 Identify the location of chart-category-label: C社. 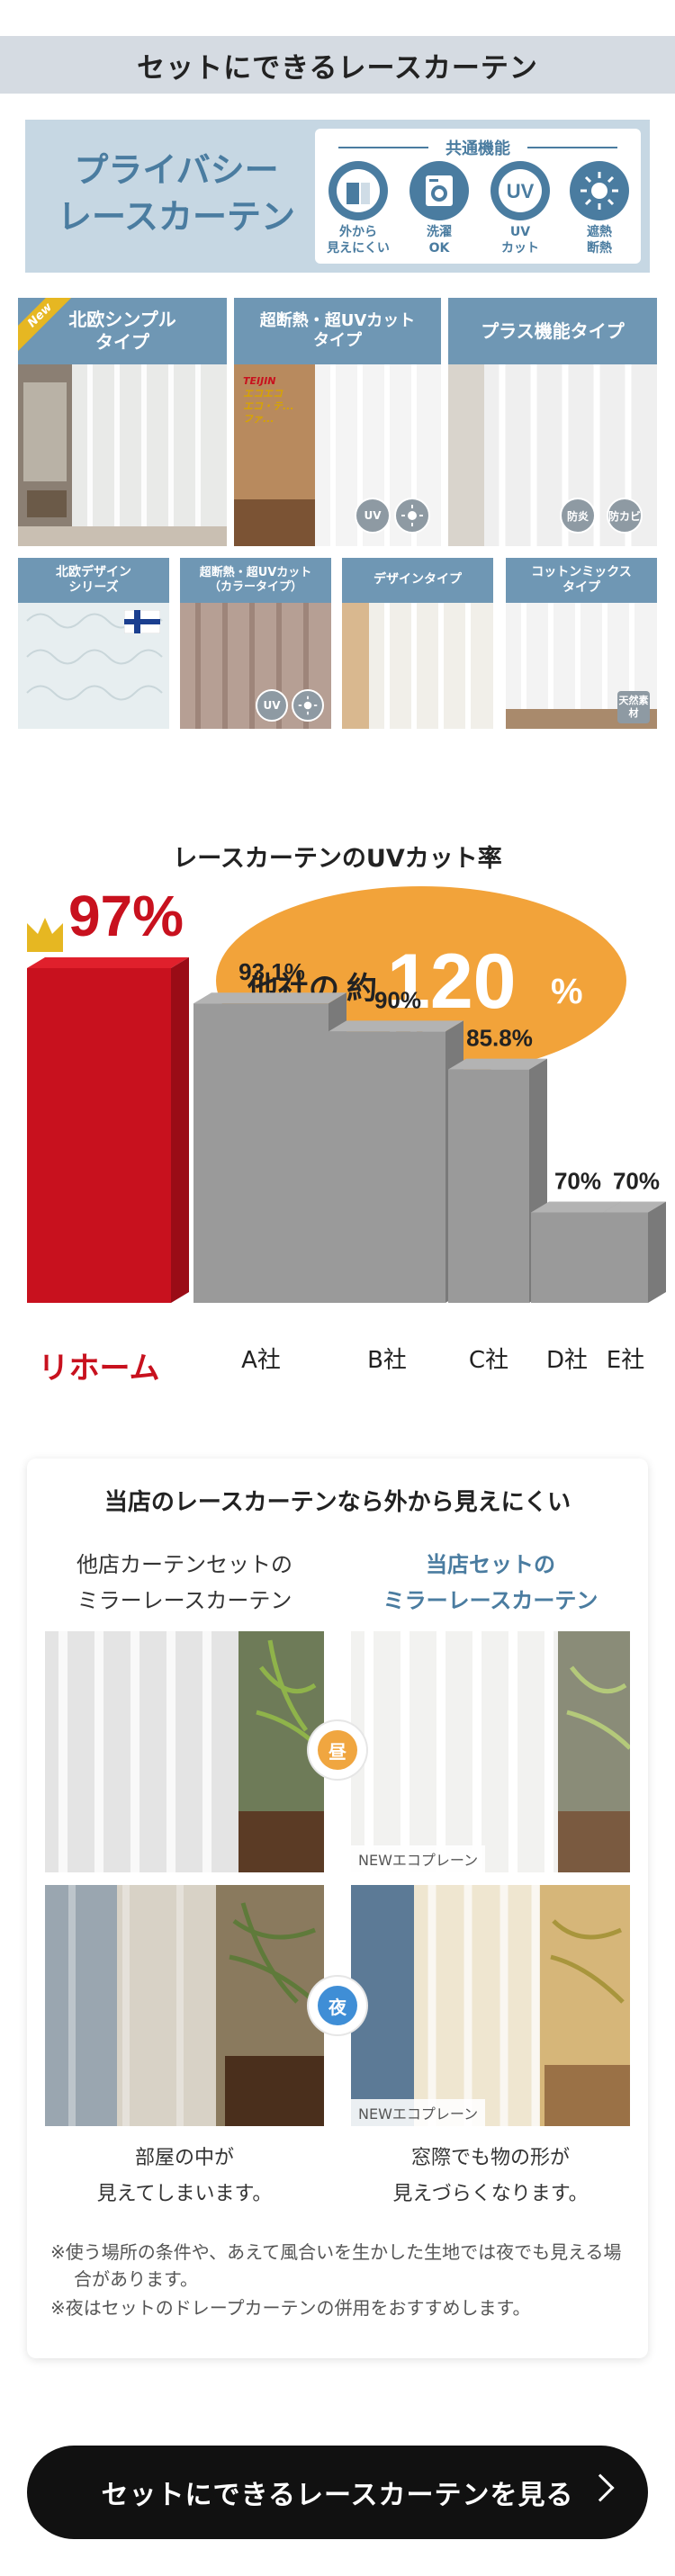
(489, 1361).